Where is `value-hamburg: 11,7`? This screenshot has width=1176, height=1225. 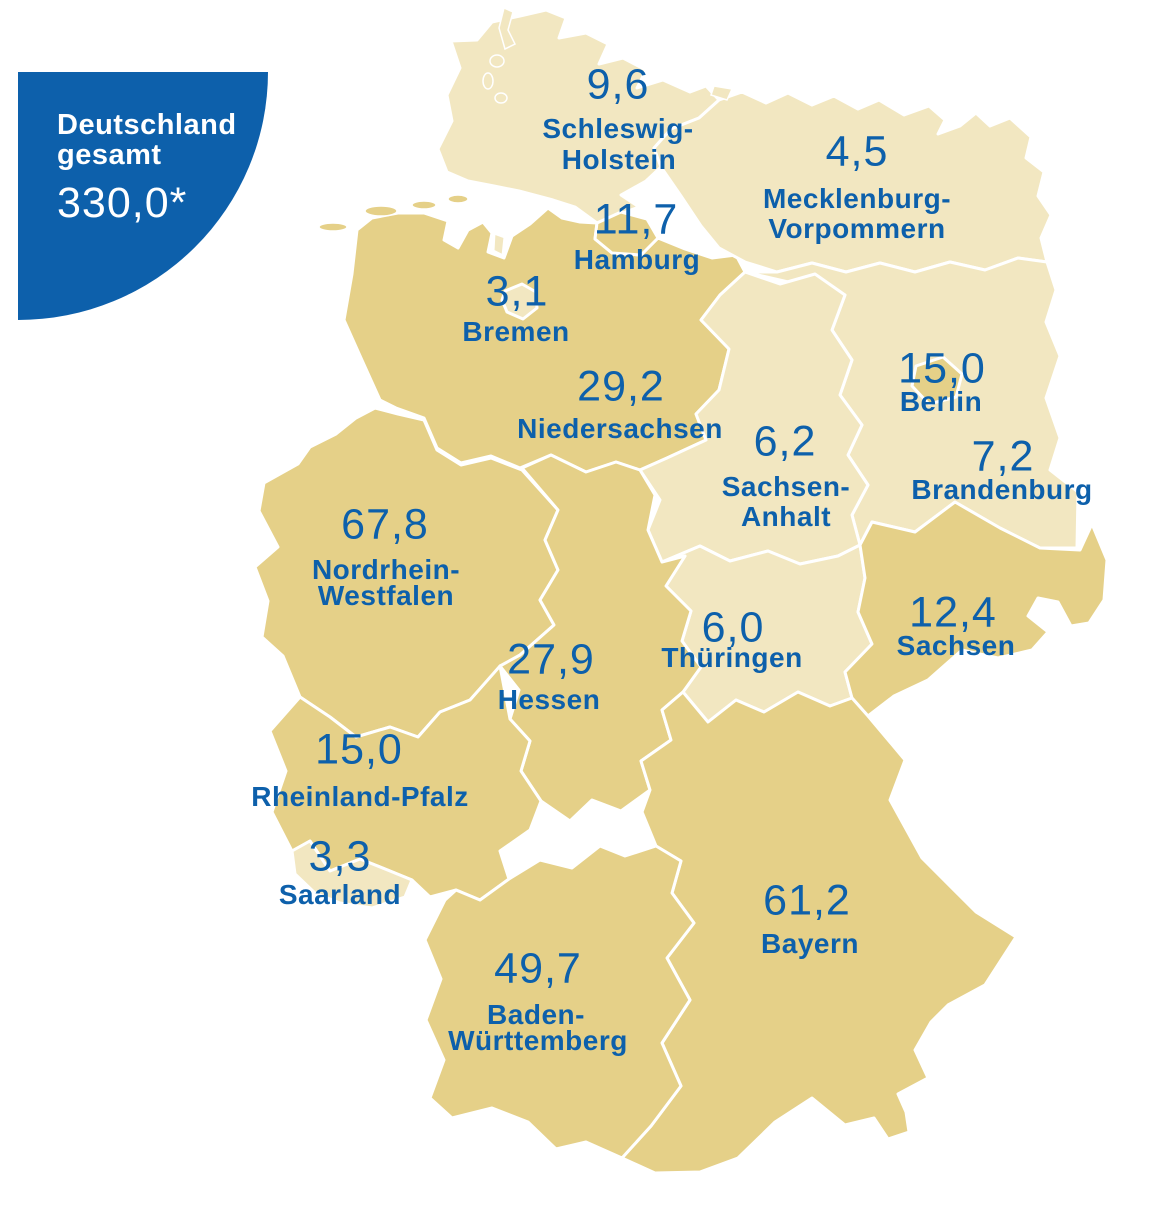
value-hamburg: 11,7 is located at coordinates (636, 219).